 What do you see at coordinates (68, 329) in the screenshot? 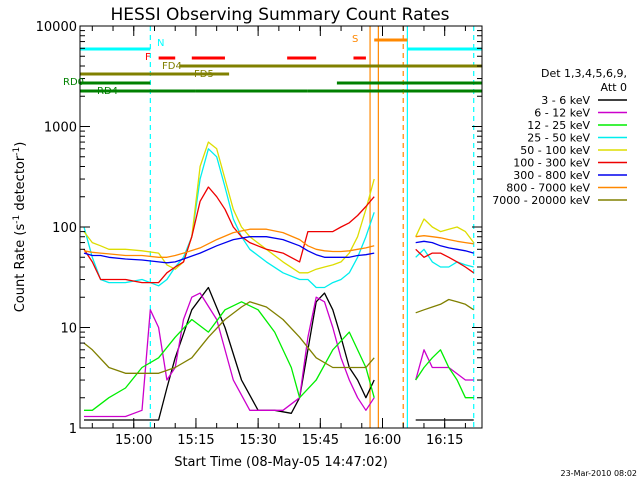
I see `y-tick-label: 10` at bounding box center [68, 329].